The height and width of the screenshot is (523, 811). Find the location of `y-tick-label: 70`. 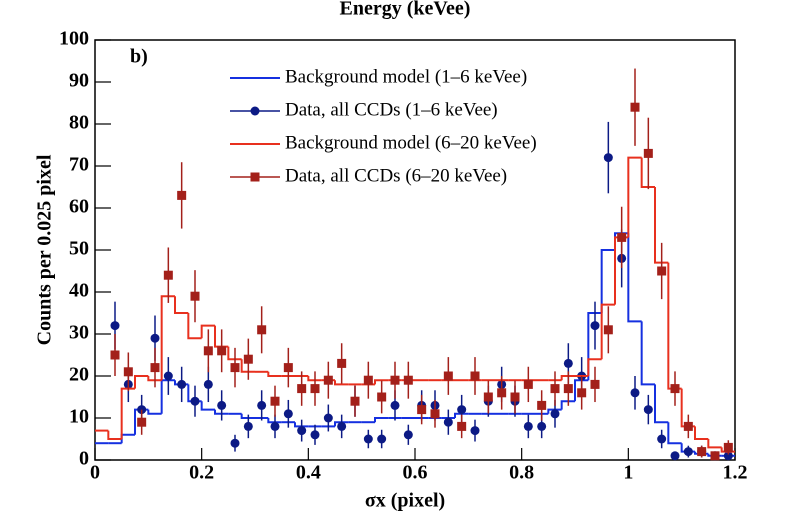

y-tick-label: 70 is located at coordinates (79, 165).